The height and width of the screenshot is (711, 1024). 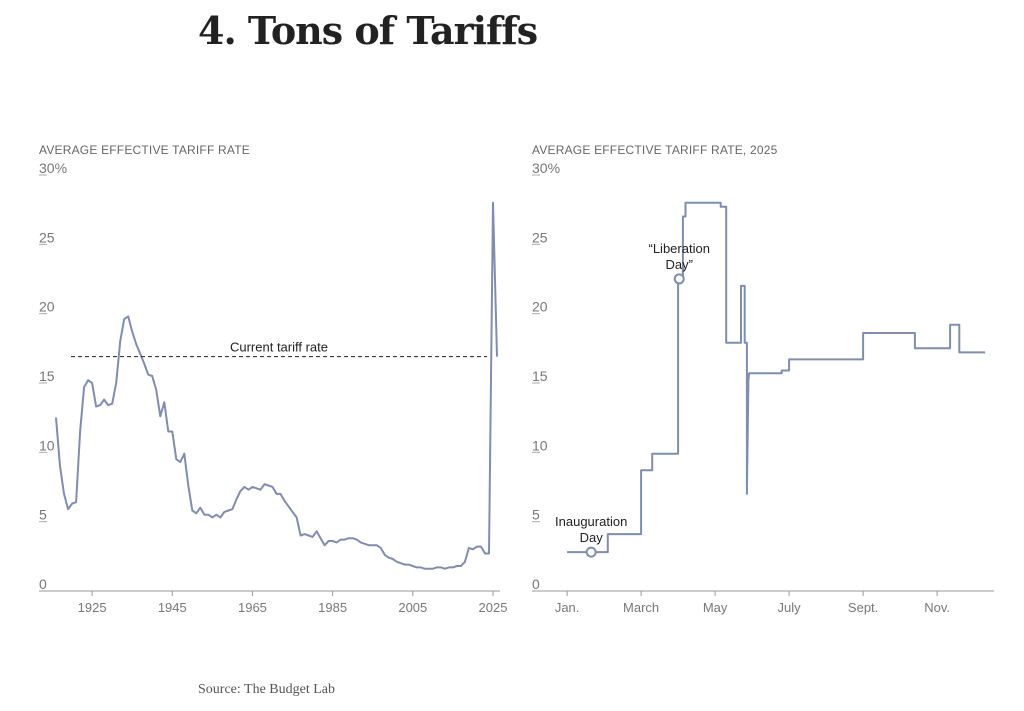 I want to click on x-tick-label: Sept., so click(x=863, y=607).